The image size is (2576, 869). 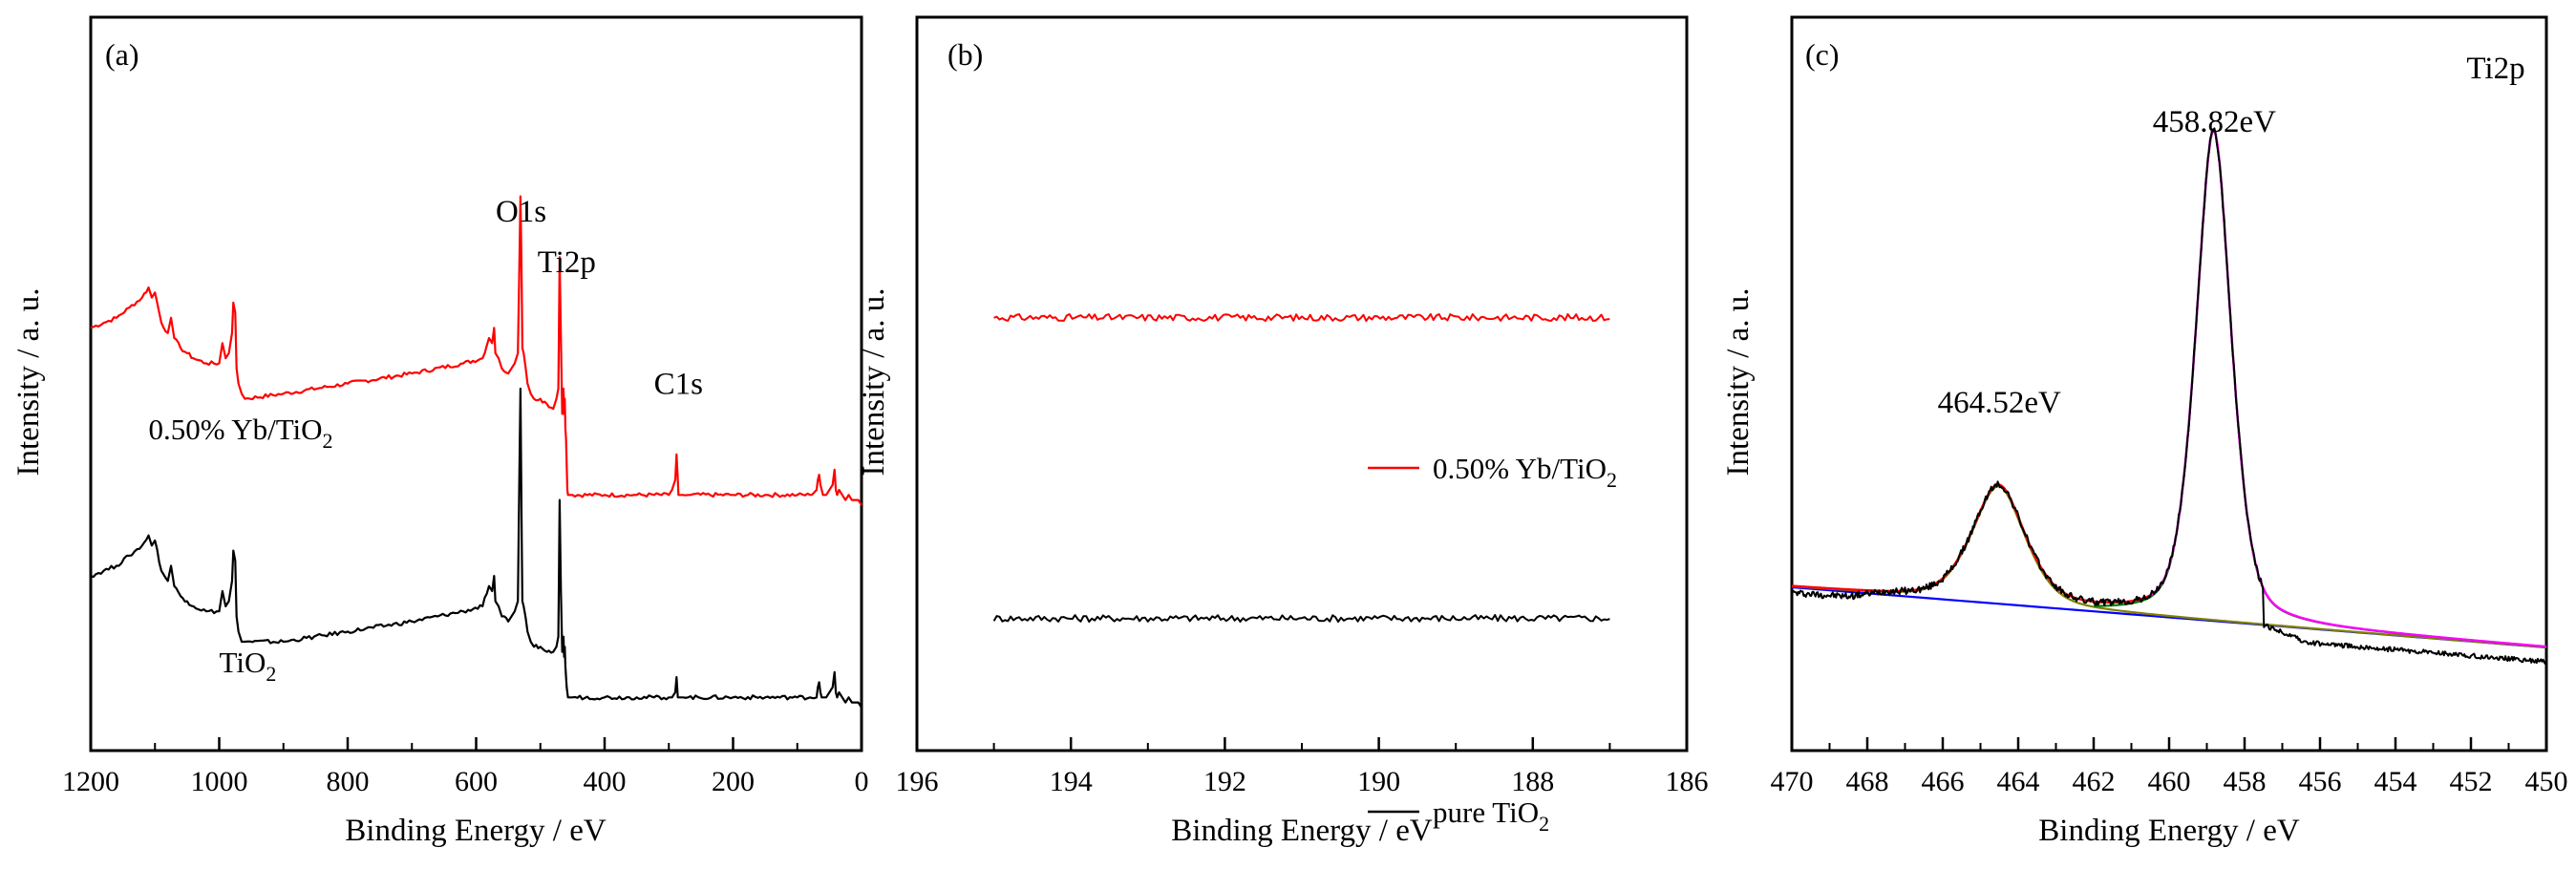 What do you see at coordinates (1301, 468) in the screenshot?
I see `panel-b-plot-area` at bounding box center [1301, 468].